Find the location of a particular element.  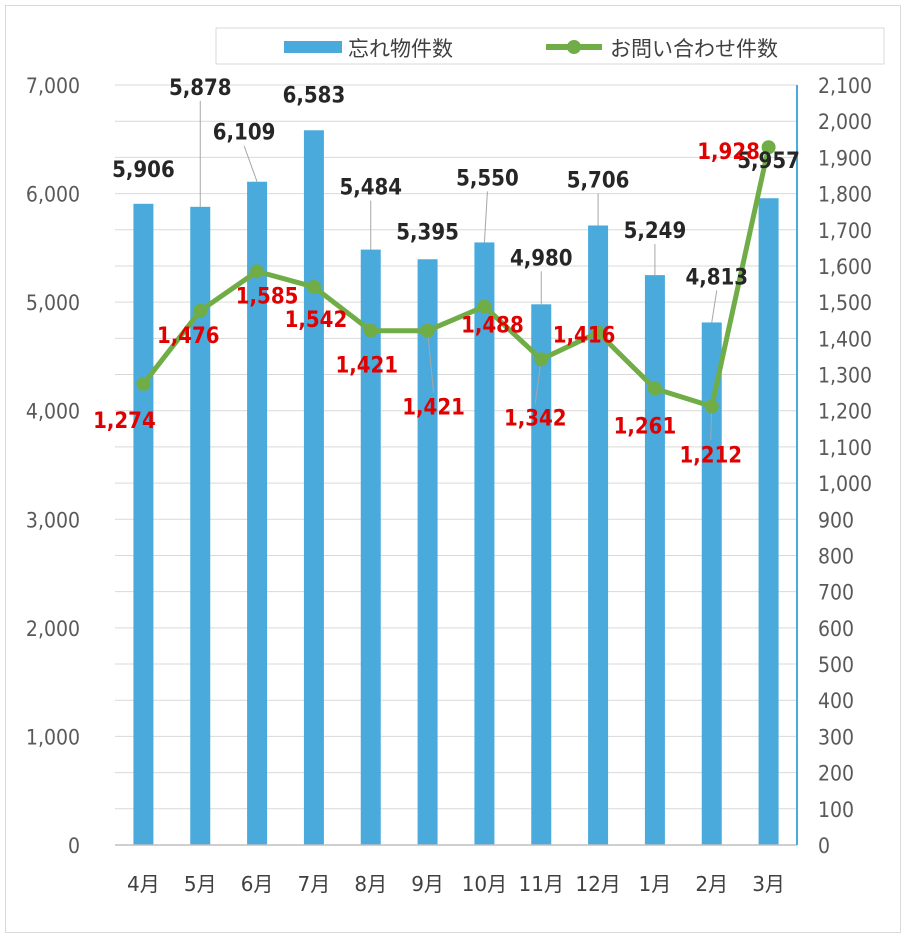

bar-data-label: 4,980 is located at coordinates (541, 258).